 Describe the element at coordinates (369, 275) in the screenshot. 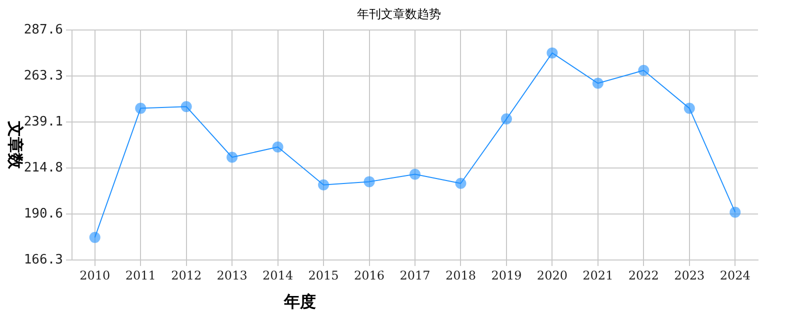

I see `x-tick-label: 2016` at that location.